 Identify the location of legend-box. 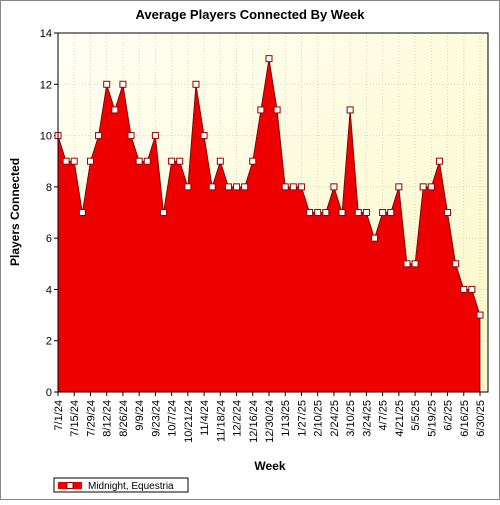
(121, 485).